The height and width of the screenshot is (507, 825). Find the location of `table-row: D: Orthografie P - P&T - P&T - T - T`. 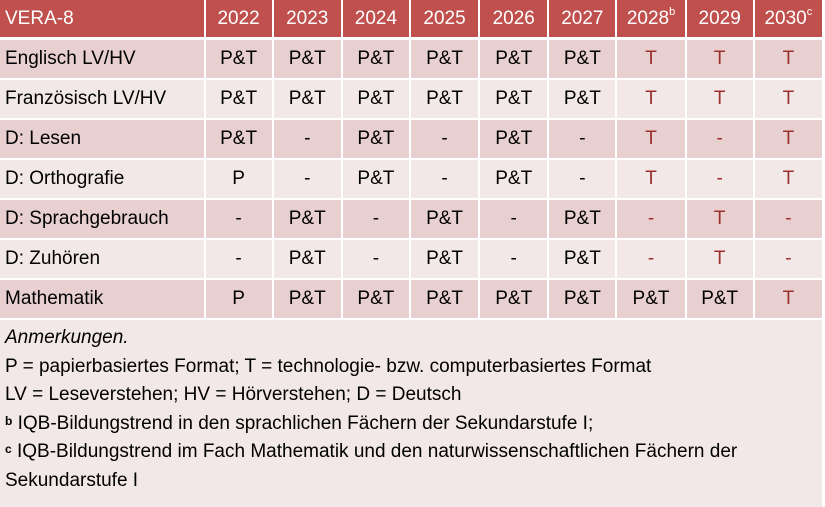

table-row: D: Orthografie P - P&T - P&T - T - T is located at coordinates (411, 180).